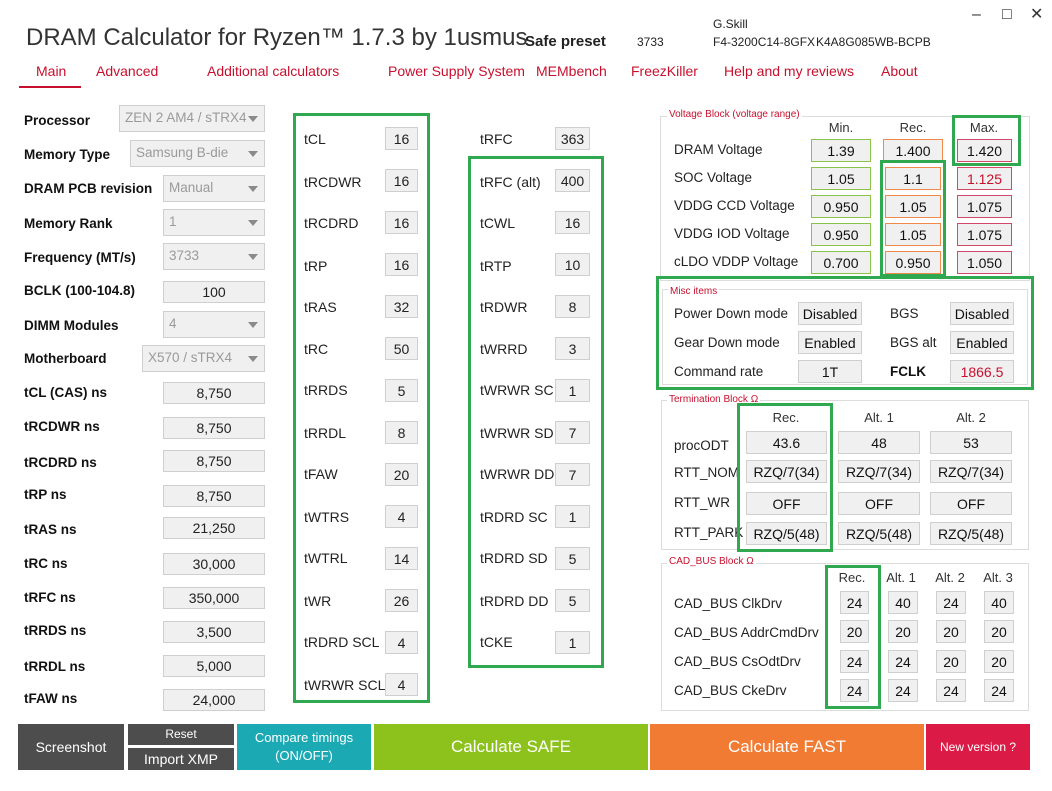 The width and height of the screenshot is (1052, 791). What do you see at coordinates (304, 747) in the screenshot?
I see `compare-timings-button: Compare timings (ON/OFF)` at bounding box center [304, 747].